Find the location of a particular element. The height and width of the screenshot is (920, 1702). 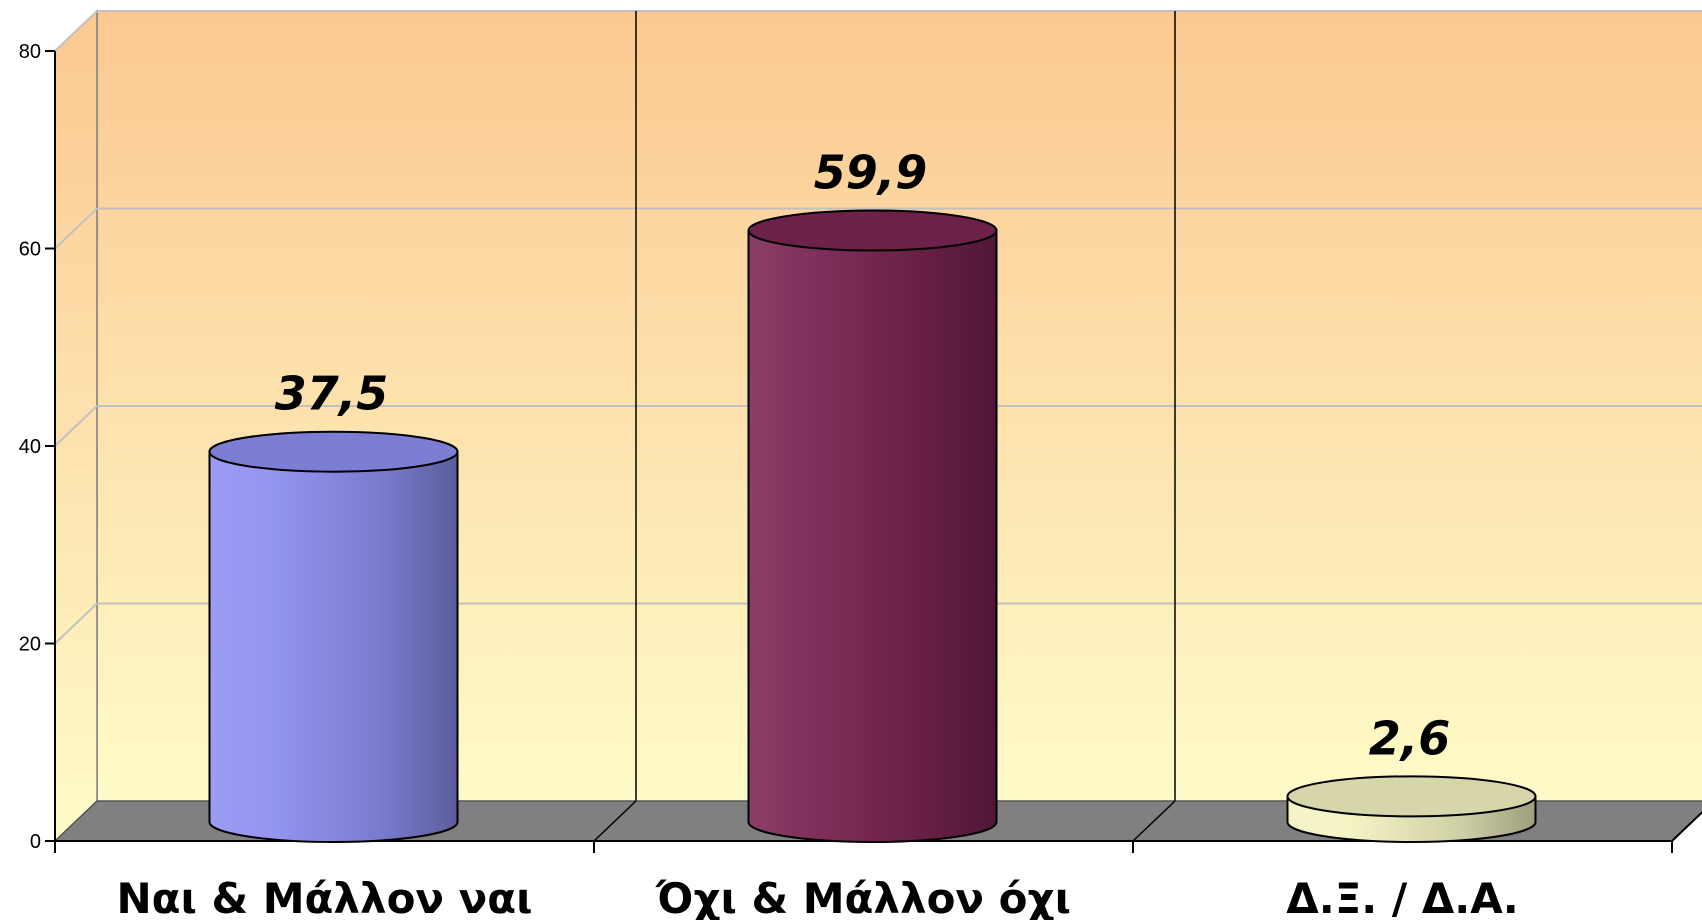

y-tick-label: 40 is located at coordinates (30, 447).